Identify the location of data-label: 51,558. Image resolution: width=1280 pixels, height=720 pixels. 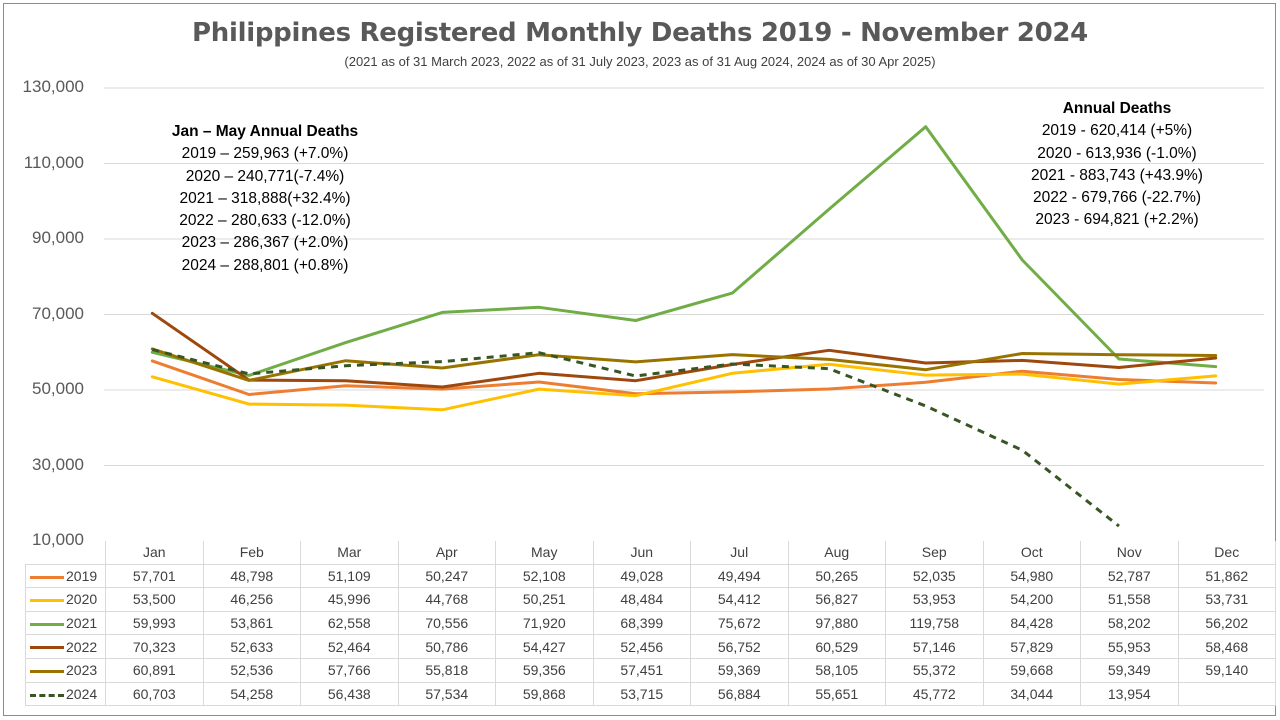
(1129, 599).